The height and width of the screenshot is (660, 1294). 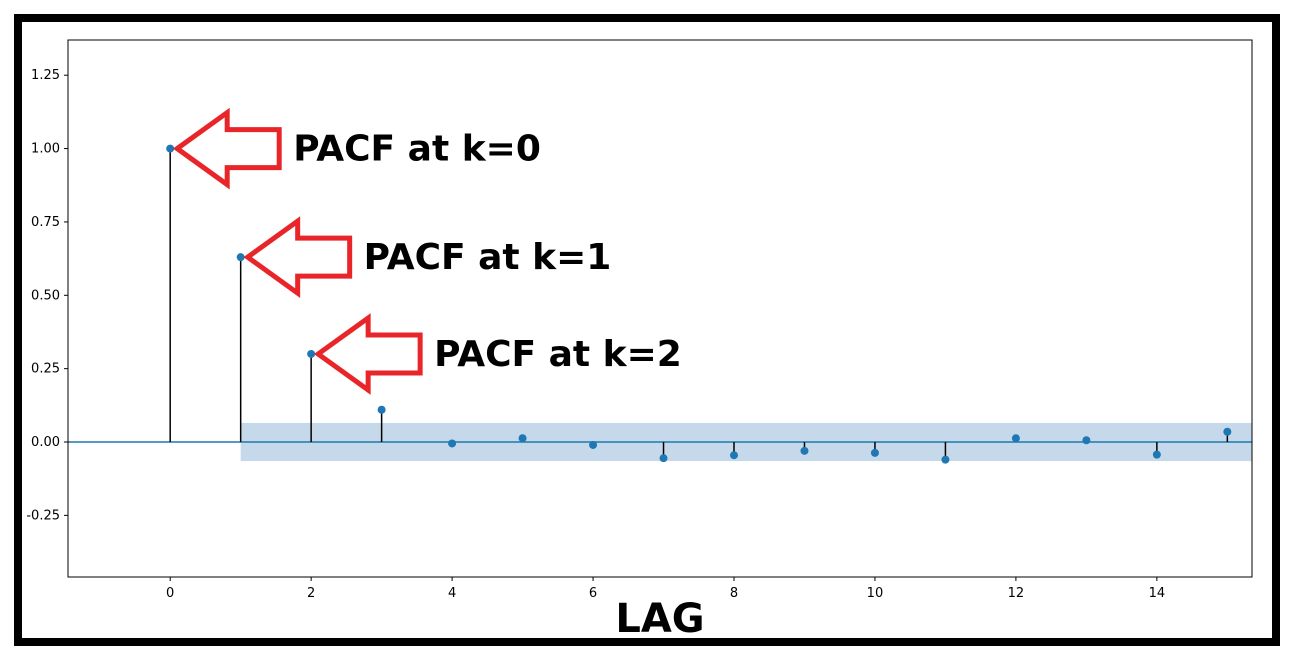 What do you see at coordinates (452, 593) in the screenshot?
I see `x-tick-label: 4` at bounding box center [452, 593].